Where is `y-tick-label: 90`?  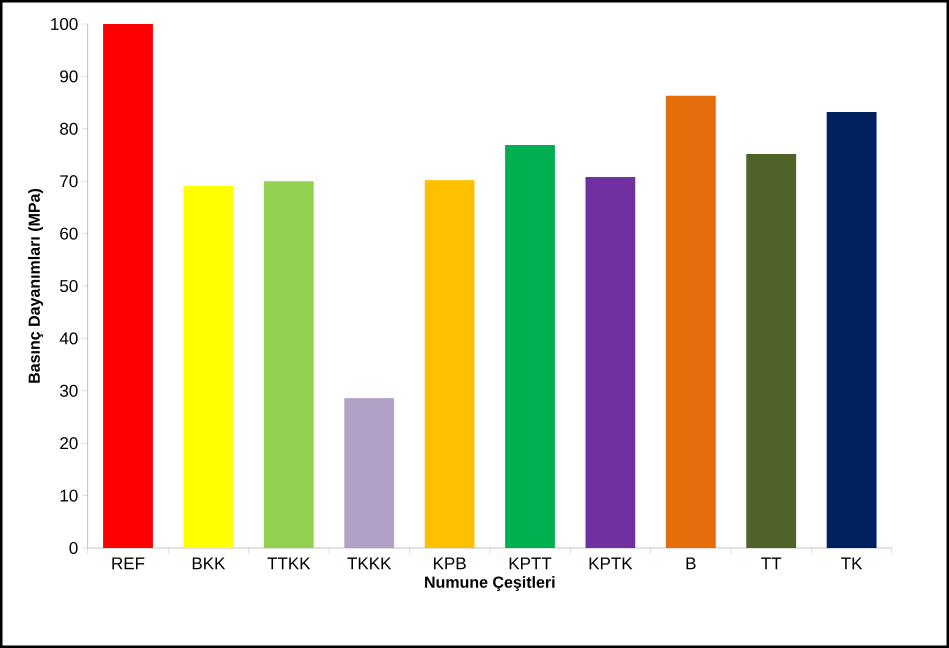 y-tick-label: 90 is located at coordinates (69, 76).